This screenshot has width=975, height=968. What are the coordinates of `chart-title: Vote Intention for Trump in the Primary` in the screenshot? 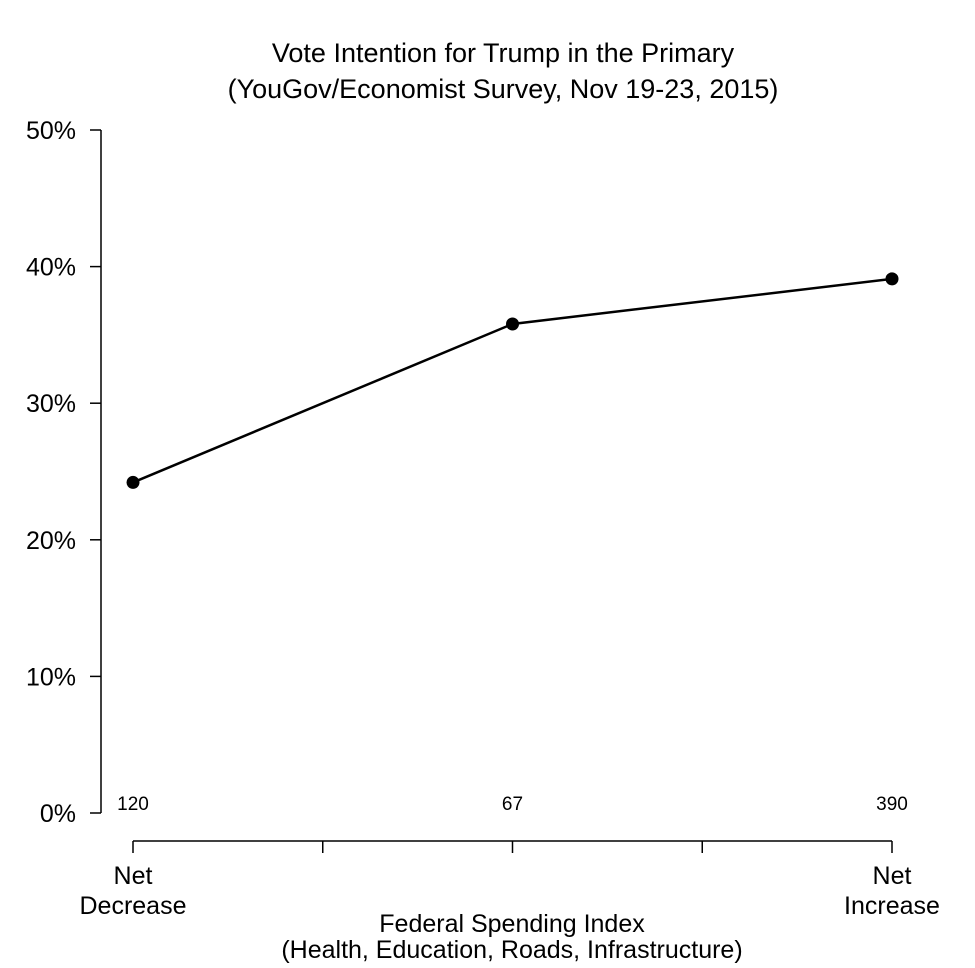 It's located at (503, 53).